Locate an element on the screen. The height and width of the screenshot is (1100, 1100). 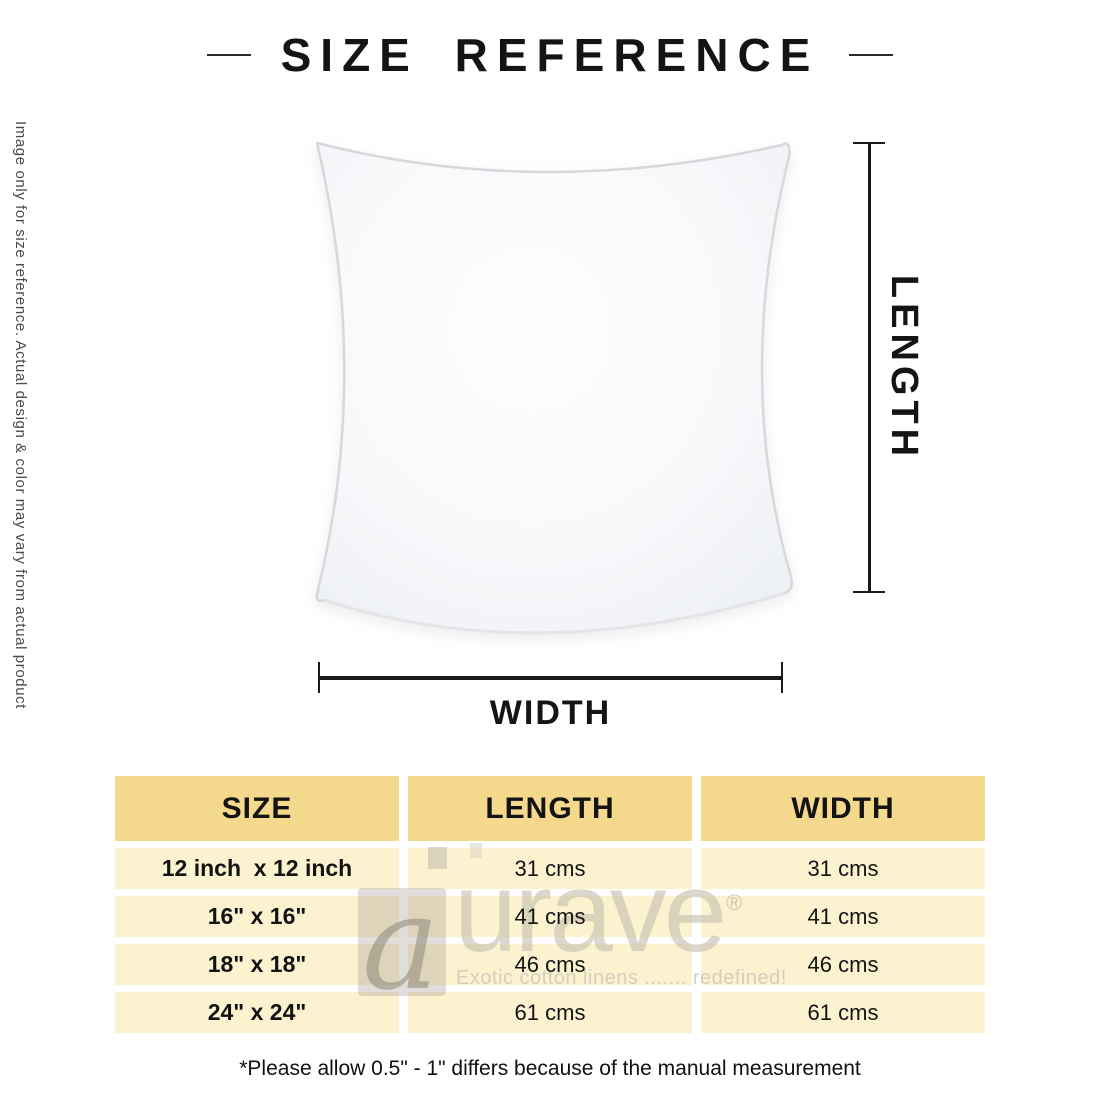
width-line is located at coordinates (550, 678).